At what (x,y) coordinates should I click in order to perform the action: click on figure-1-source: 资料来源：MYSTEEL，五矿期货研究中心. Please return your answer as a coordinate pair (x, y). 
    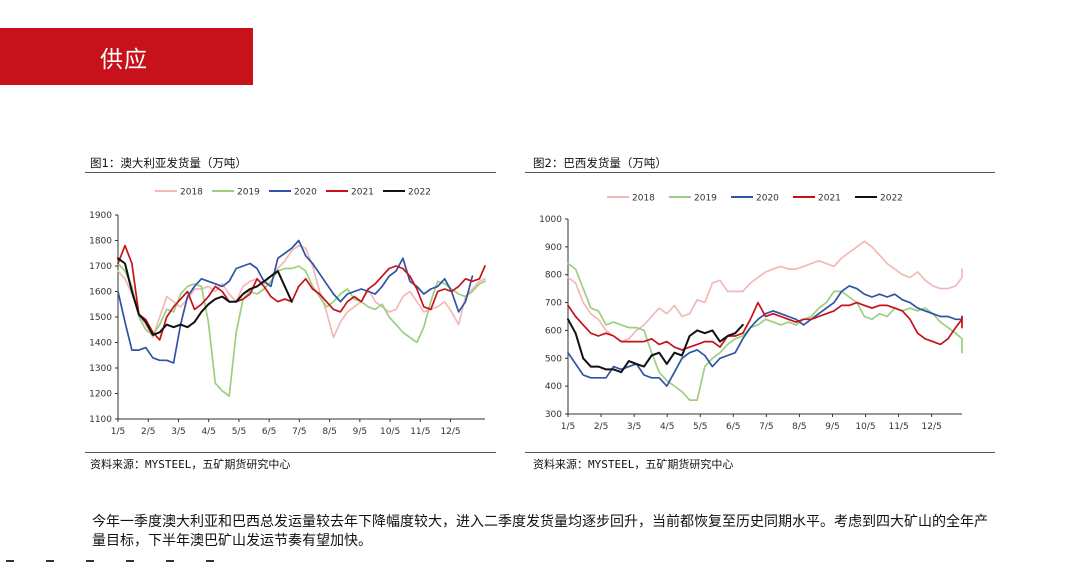
    Looking at the image, I should click on (190, 464).